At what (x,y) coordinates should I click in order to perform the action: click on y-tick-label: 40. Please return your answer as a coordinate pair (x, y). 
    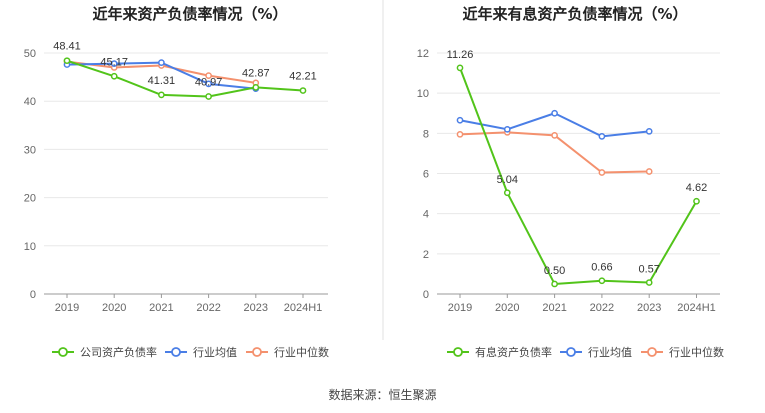
    Looking at the image, I should click on (30, 102).